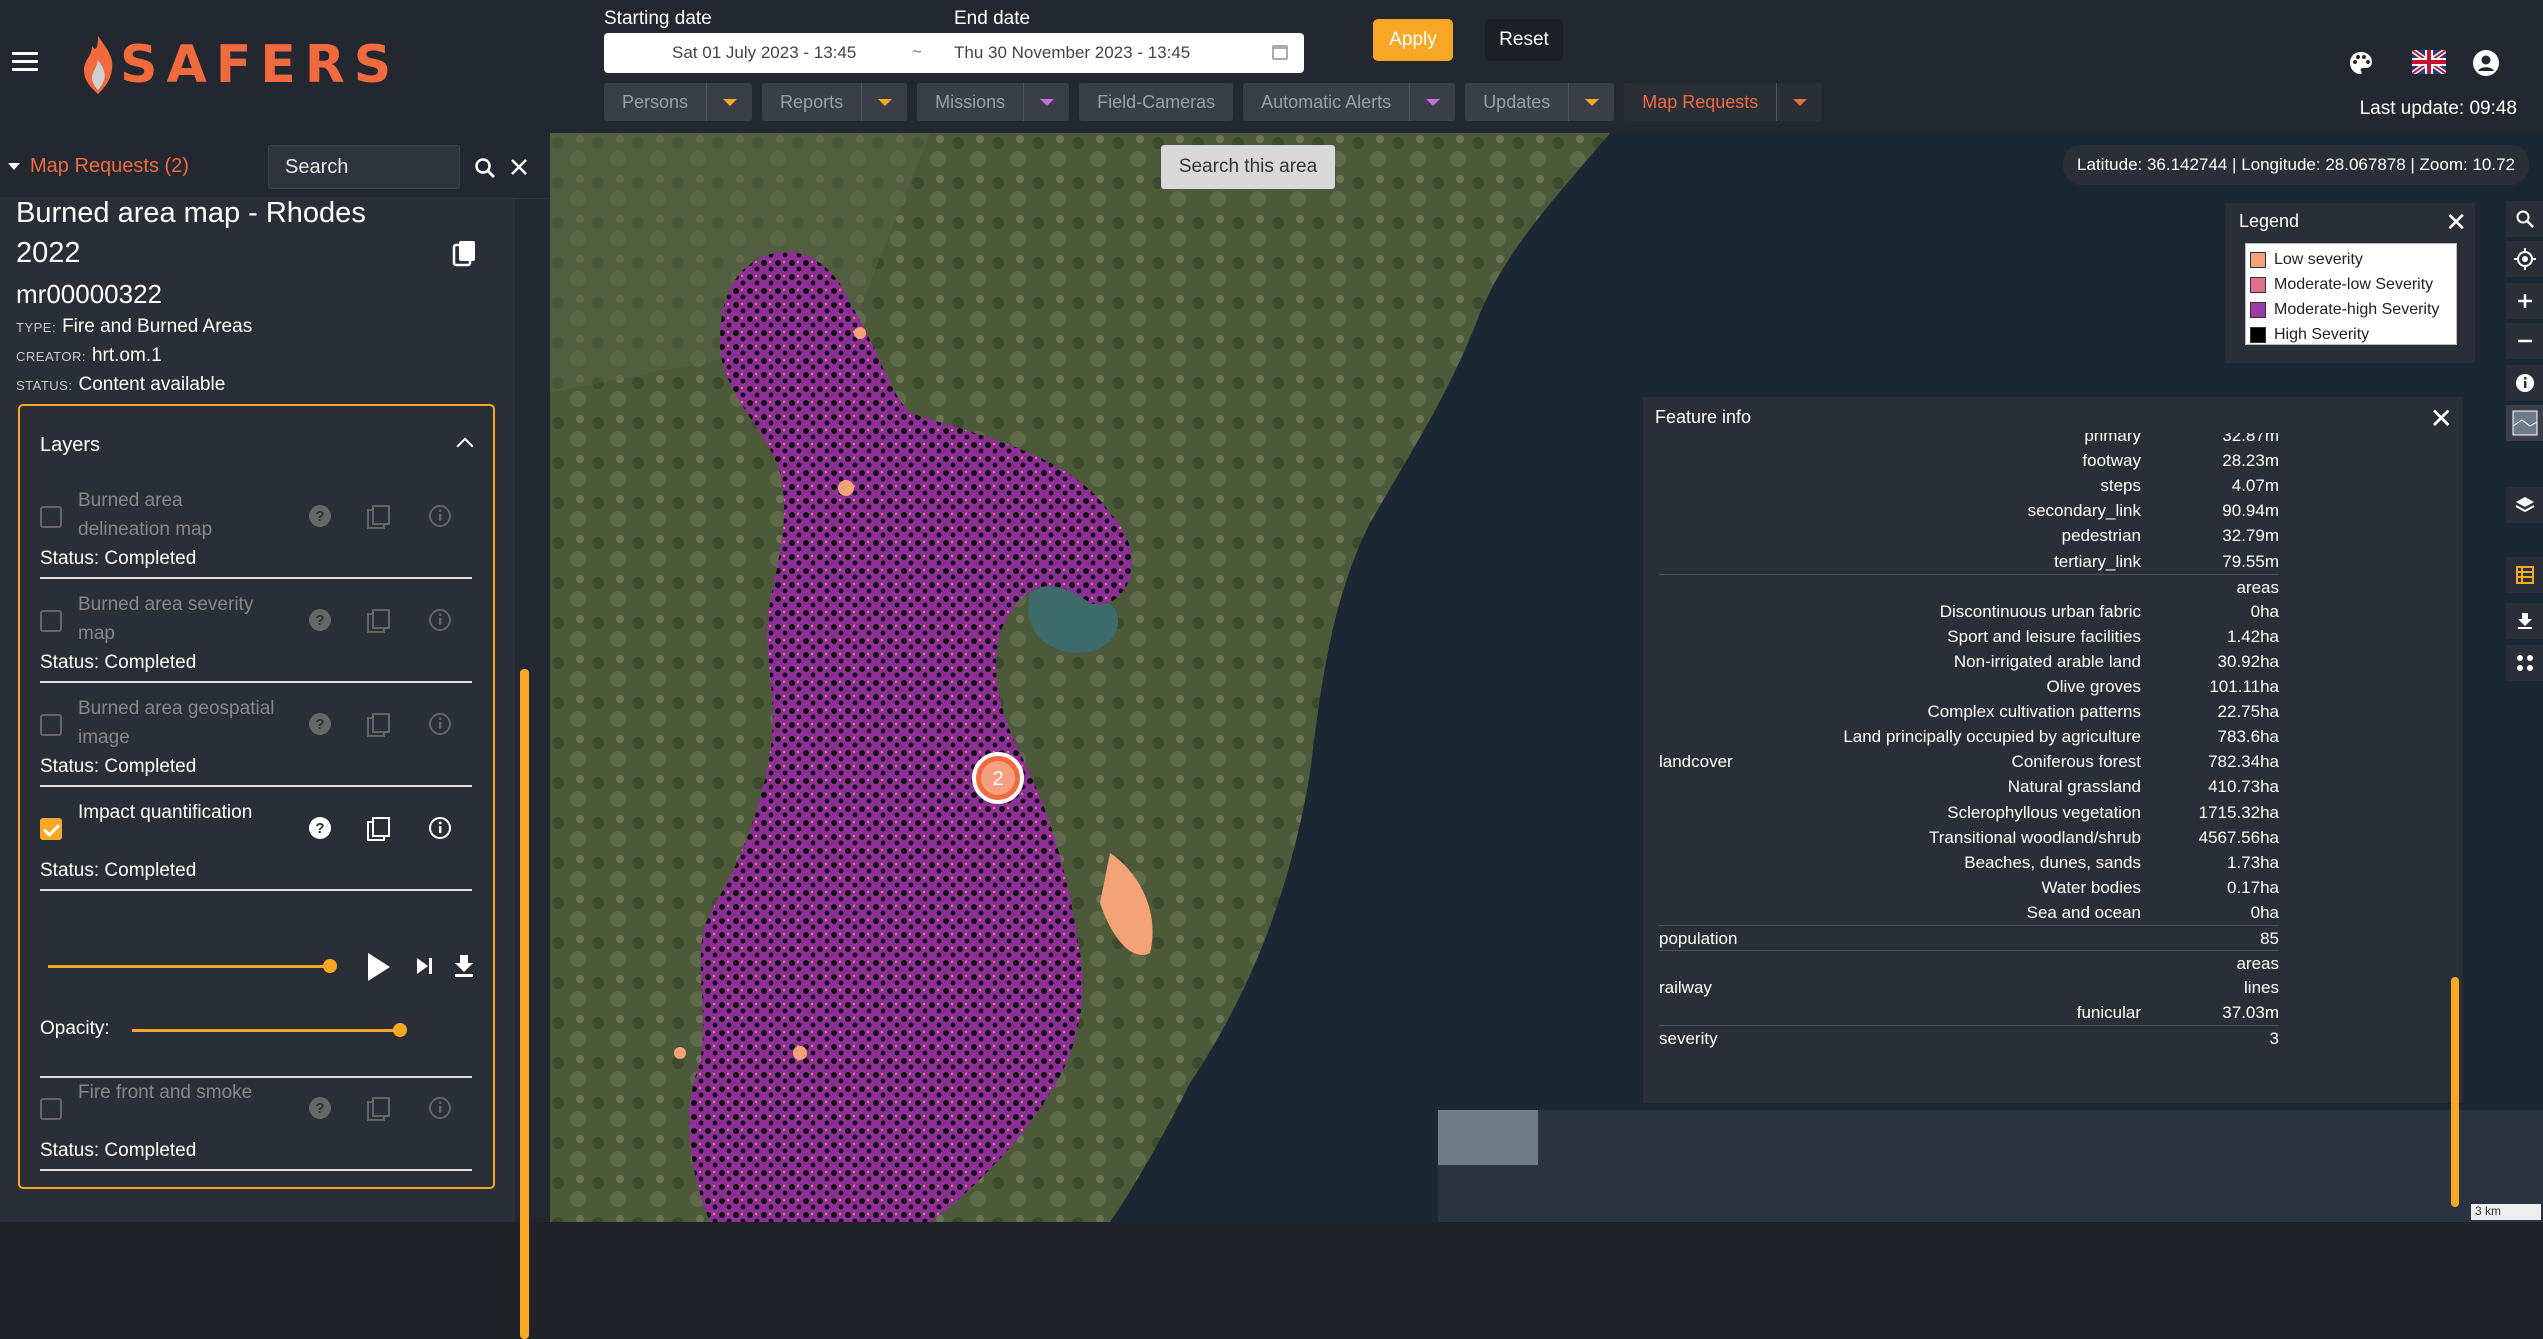 The image size is (2543, 1339). I want to click on chevron-up-icon, so click(465, 446).